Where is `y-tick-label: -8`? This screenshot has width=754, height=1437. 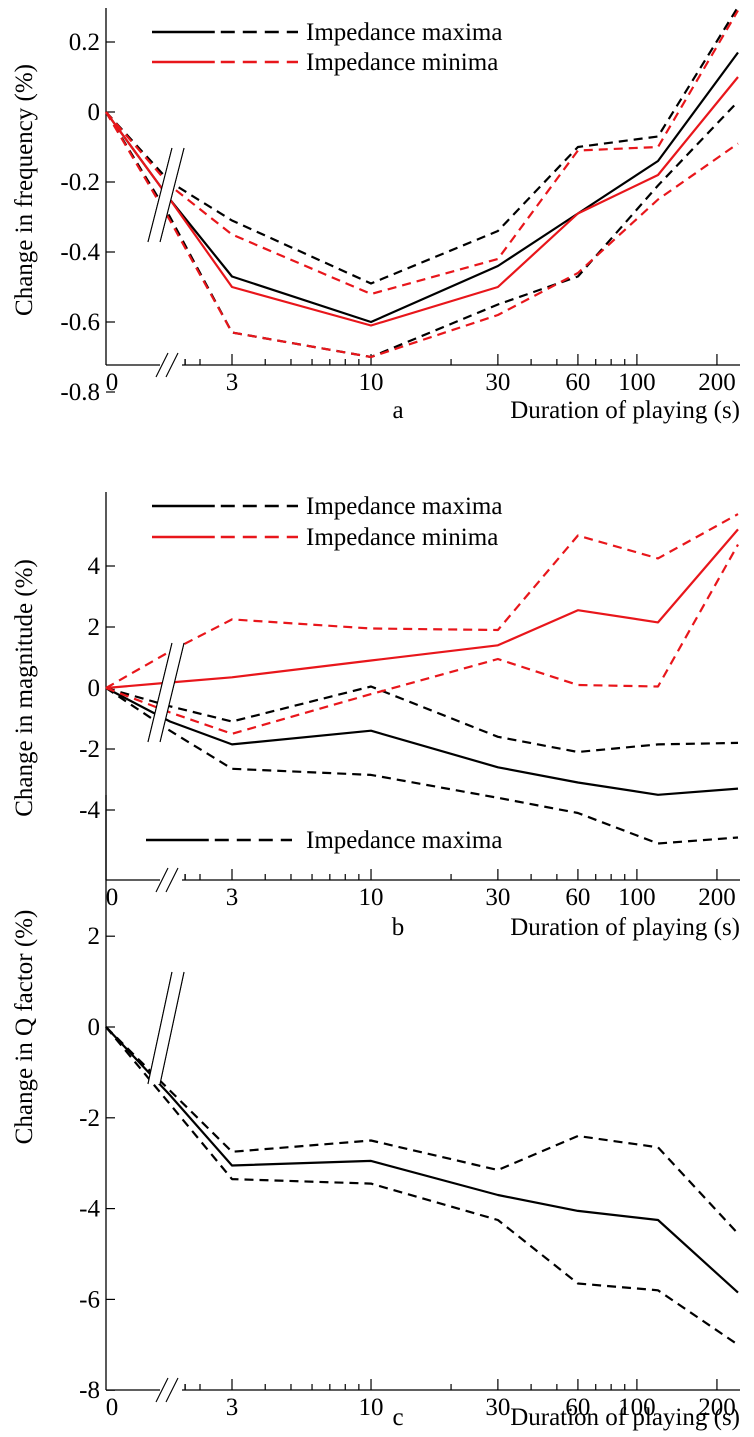 y-tick-label: -8 is located at coordinates (89, 1390).